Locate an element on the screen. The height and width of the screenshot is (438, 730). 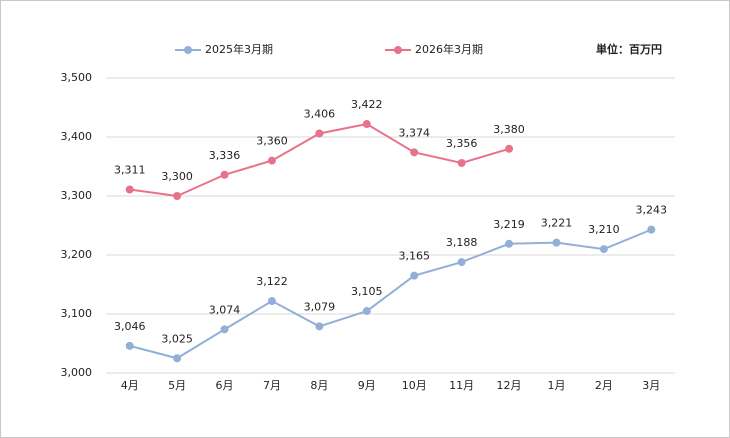
data-label: 3,406 is located at coordinates (320, 113).